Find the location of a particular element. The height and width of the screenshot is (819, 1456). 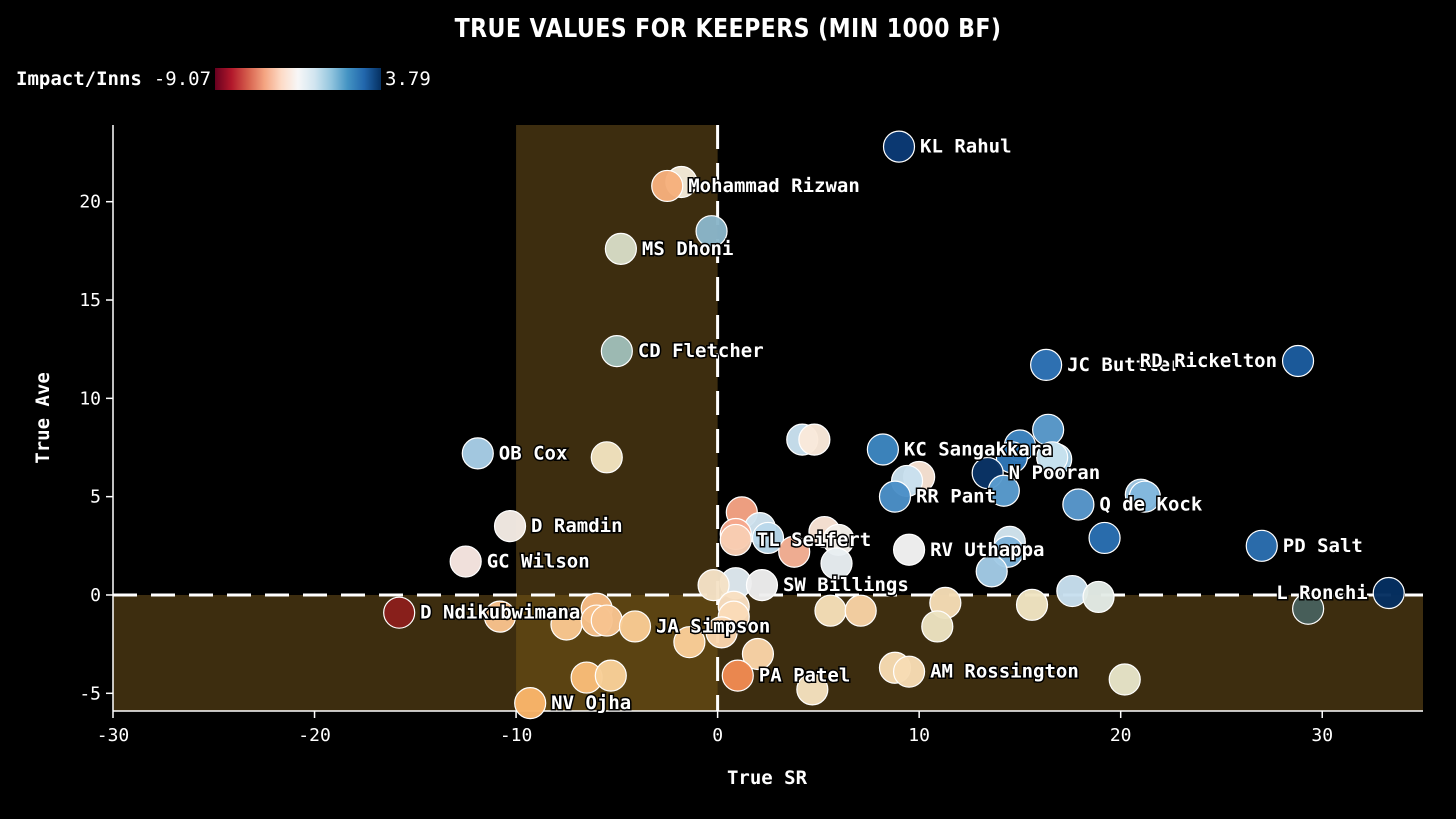

point-label: PA Patel is located at coordinates (805, 676).